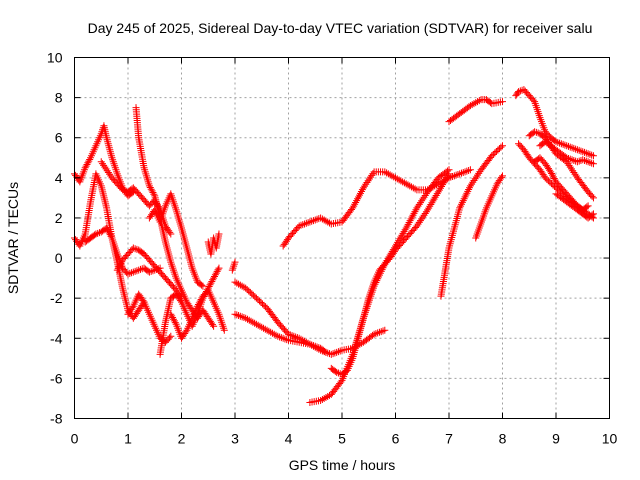 This screenshot has height=480, width=640. Describe the element at coordinates (342, 465) in the screenshot. I see `x-axis-title: GPS time / hours` at that location.